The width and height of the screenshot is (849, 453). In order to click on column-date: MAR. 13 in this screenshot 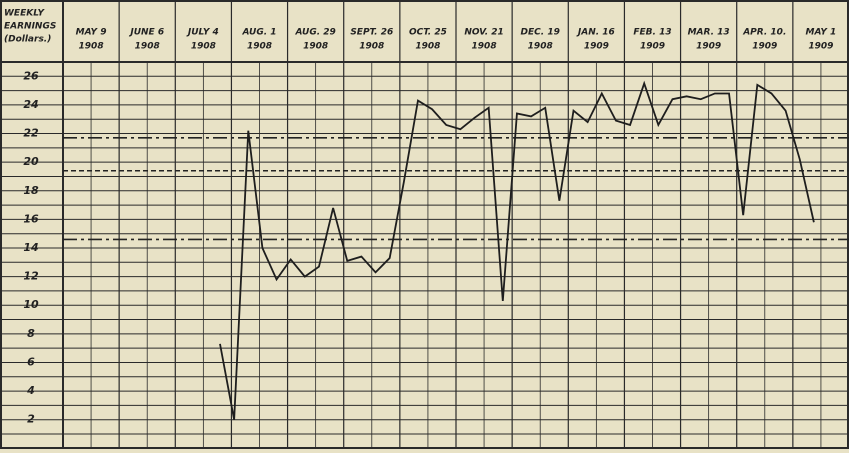, I will do `click(709, 33)`.